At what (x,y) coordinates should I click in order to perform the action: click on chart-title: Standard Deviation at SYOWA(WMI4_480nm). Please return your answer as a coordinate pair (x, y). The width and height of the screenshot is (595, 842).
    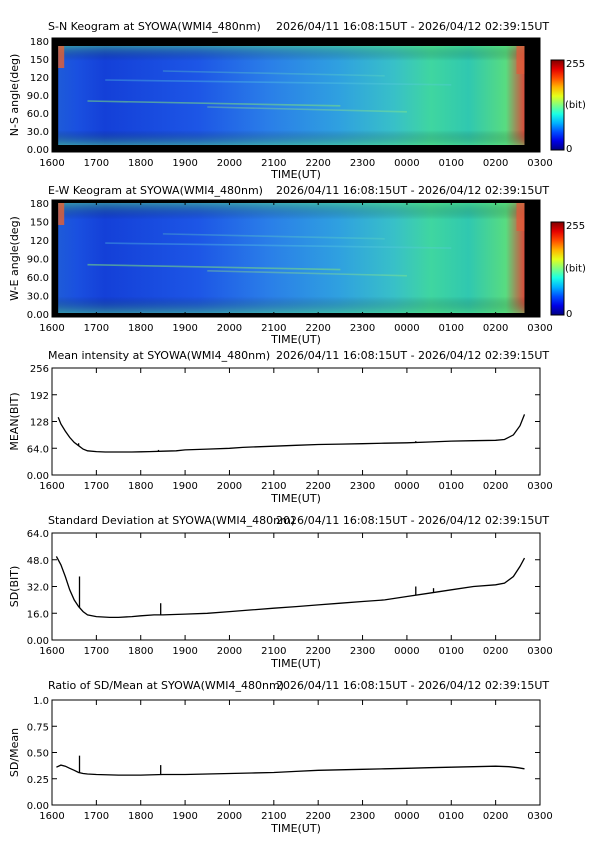
    Looking at the image, I should click on (171, 520).